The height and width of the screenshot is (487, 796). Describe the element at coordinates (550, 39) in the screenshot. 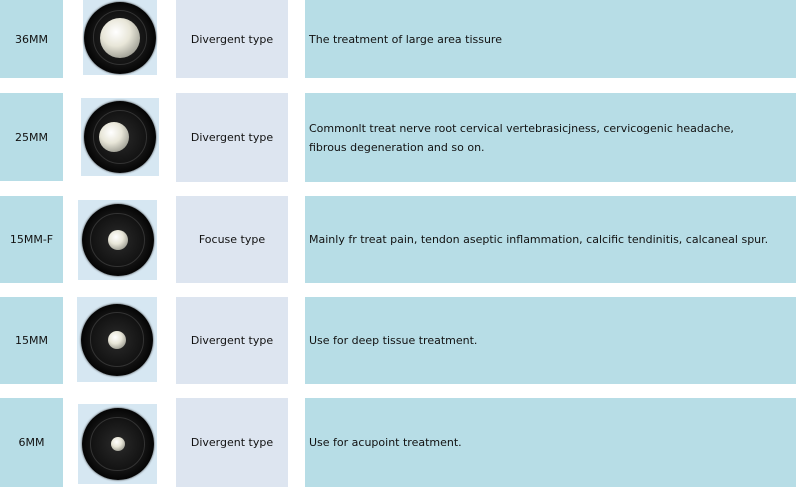

I see `description-cell: The treatment of large area tissure` at that location.